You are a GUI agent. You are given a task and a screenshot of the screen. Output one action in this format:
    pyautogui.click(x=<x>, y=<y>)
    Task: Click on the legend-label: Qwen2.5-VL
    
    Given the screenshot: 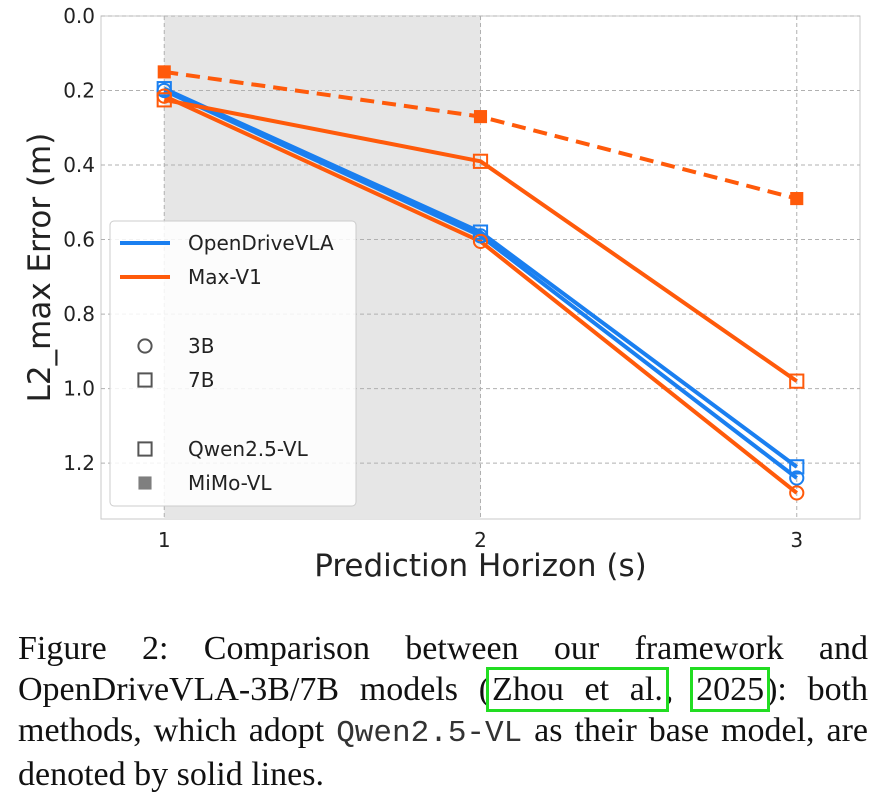 What is the action you would take?
    pyautogui.click(x=248, y=449)
    